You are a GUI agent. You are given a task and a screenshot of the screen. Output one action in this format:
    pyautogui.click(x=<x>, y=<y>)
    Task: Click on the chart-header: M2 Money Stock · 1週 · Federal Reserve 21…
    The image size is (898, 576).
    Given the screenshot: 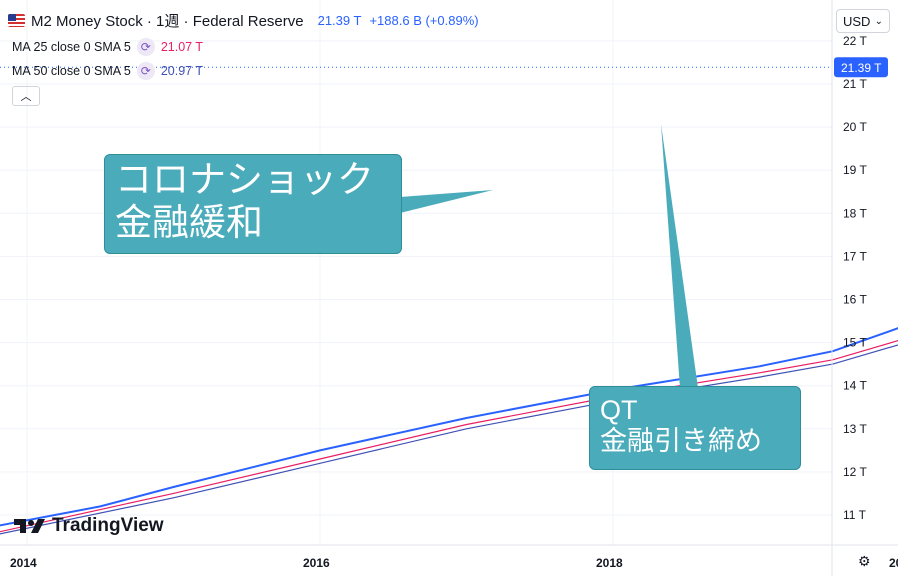 What is the action you would take?
    pyautogui.click(x=243, y=20)
    